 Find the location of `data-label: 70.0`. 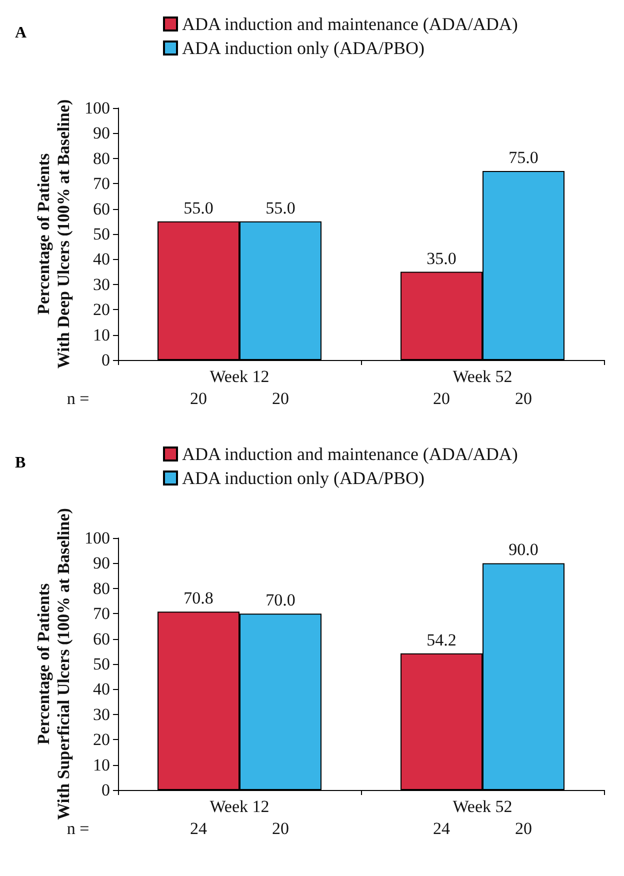

data-label: 70.0 is located at coordinates (281, 600).